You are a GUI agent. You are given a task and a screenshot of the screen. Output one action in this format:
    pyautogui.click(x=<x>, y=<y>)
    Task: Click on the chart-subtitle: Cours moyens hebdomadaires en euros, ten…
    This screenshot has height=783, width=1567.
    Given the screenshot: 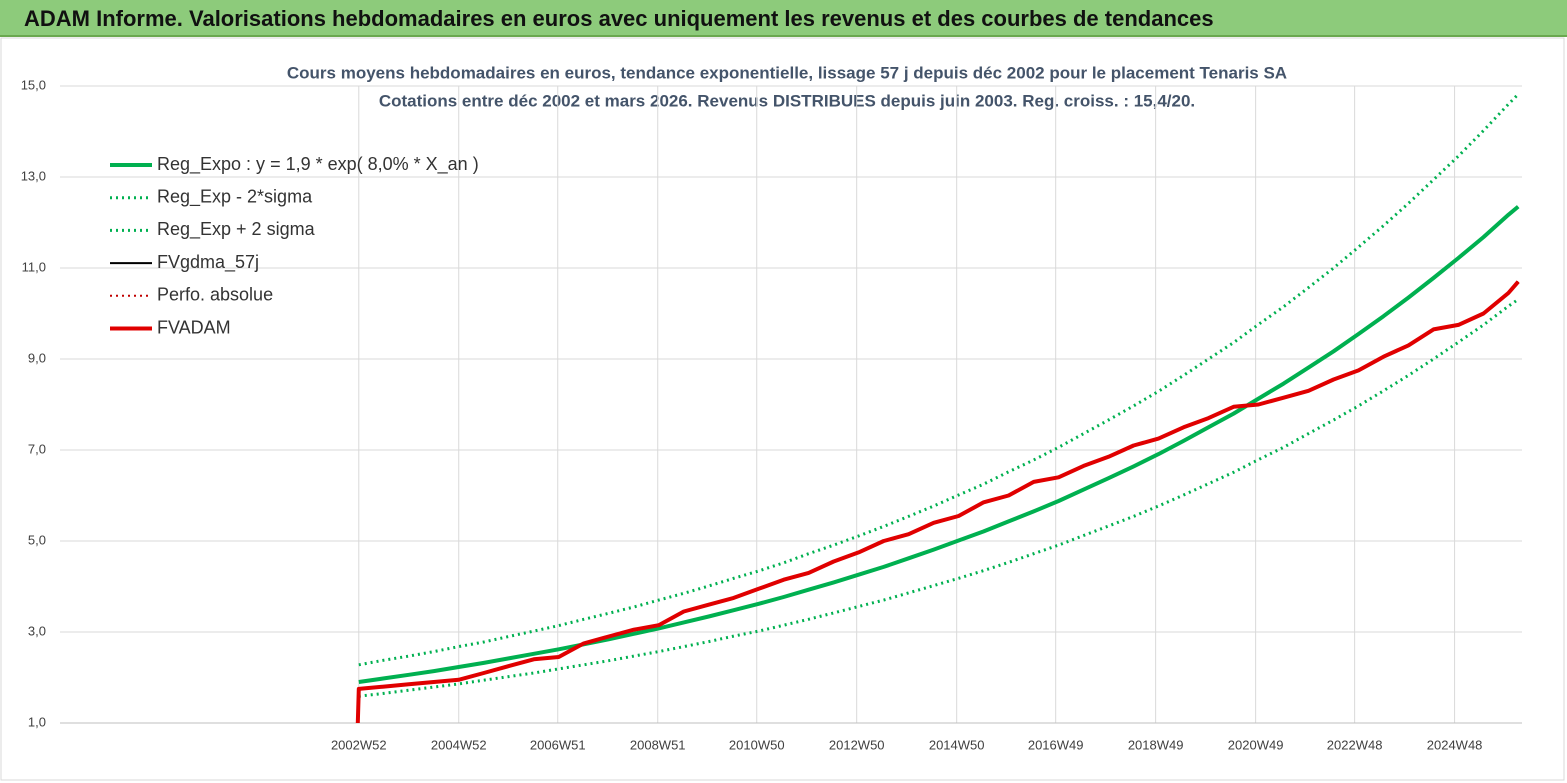 What is the action you would take?
    pyautogui.click(x=787, y=72)
    